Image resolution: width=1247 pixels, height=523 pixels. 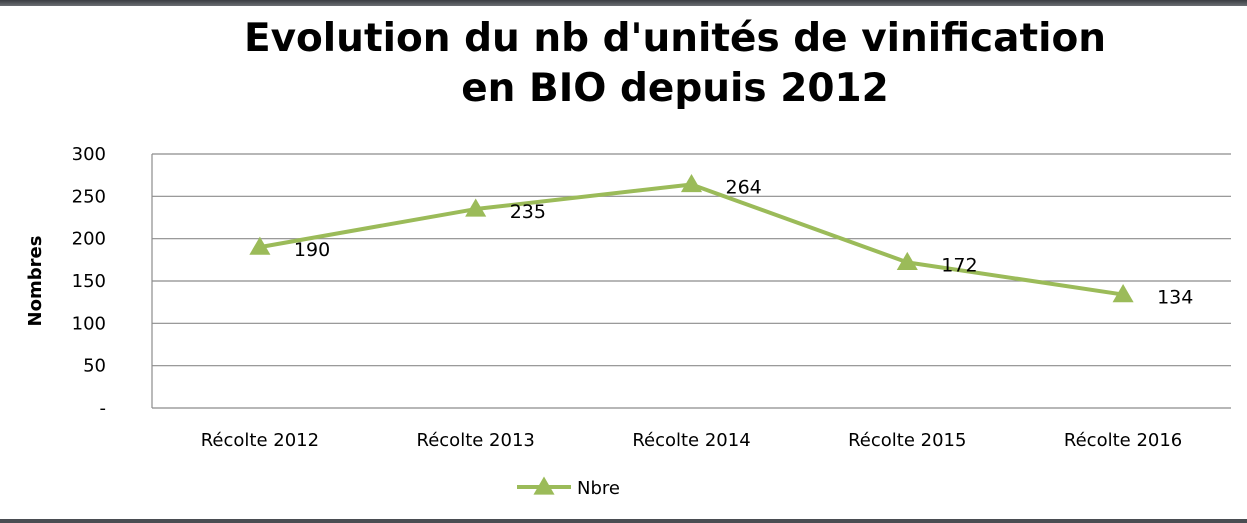 What do you see at coordinates (675, 88) in the screenshot?
I see `chart-title-line-2: en BIO depuis 2012` at bounding box center [675, 88].